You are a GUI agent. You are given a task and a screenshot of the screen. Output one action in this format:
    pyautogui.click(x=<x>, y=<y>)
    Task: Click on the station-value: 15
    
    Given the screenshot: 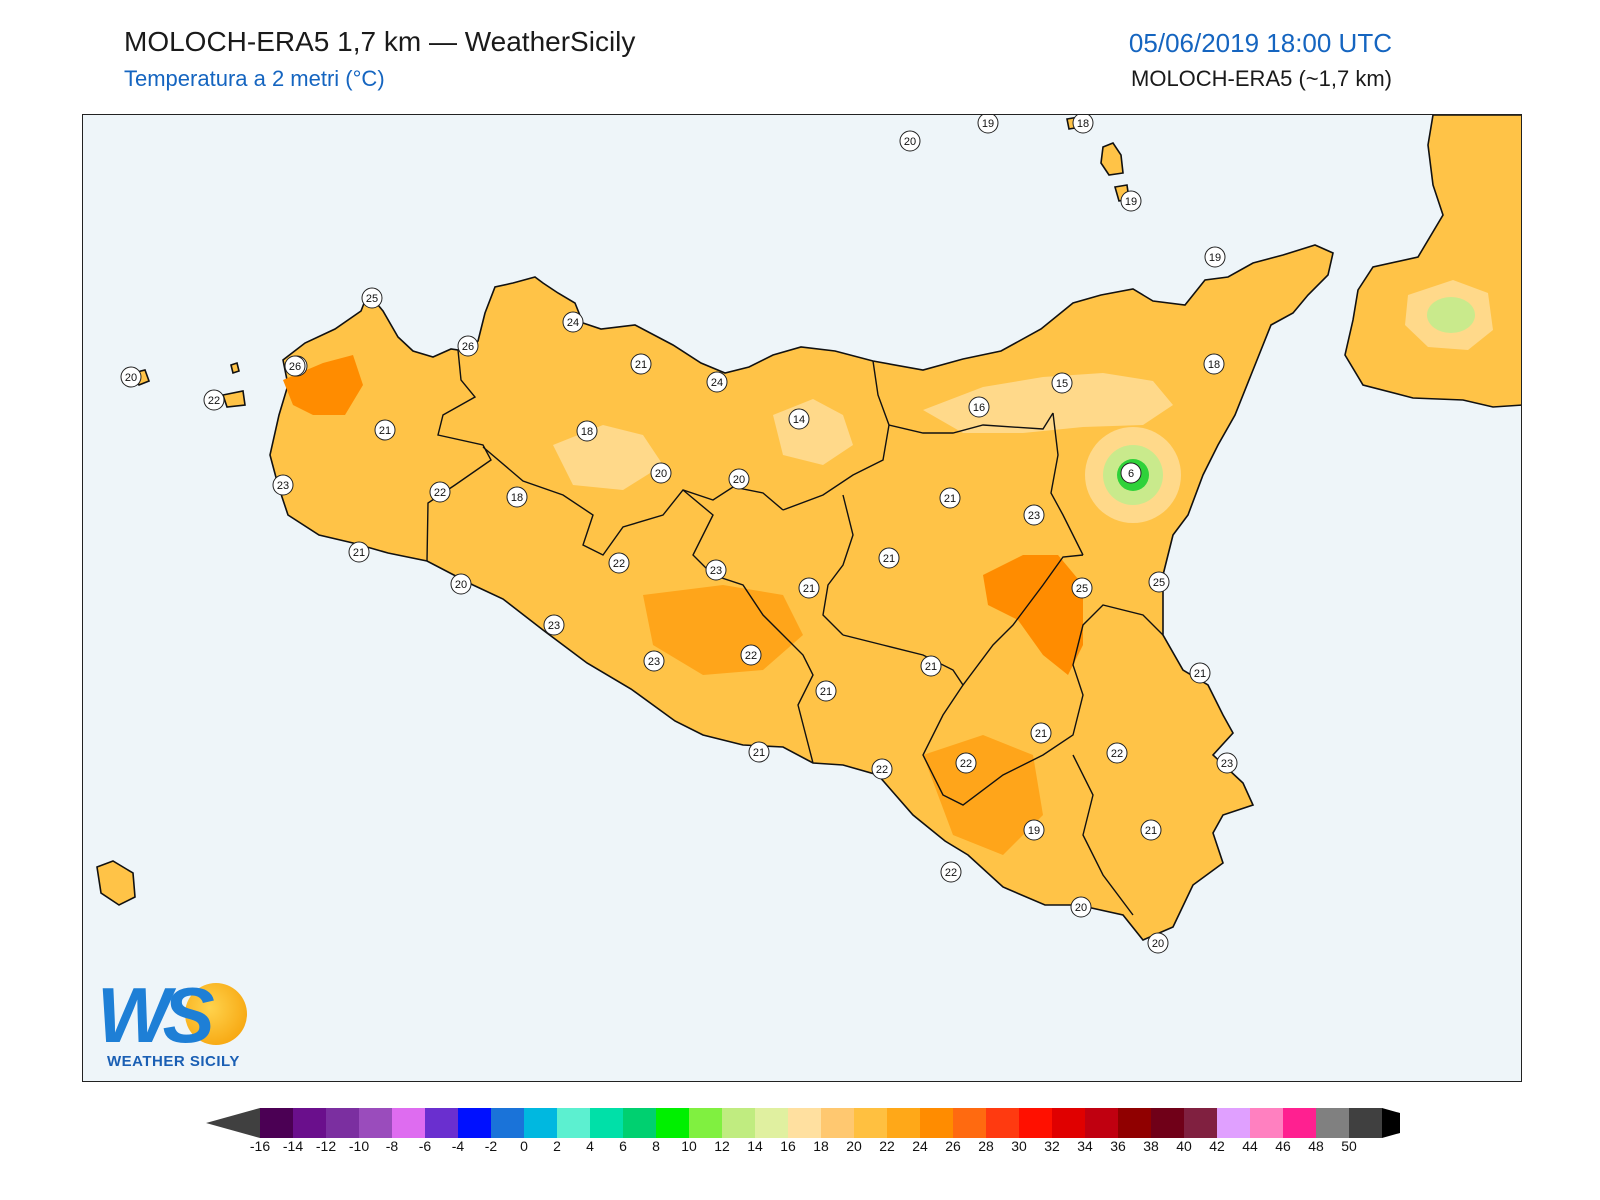 What is the action you would take?
    pyautogui.click(x=1062, y=384)
    